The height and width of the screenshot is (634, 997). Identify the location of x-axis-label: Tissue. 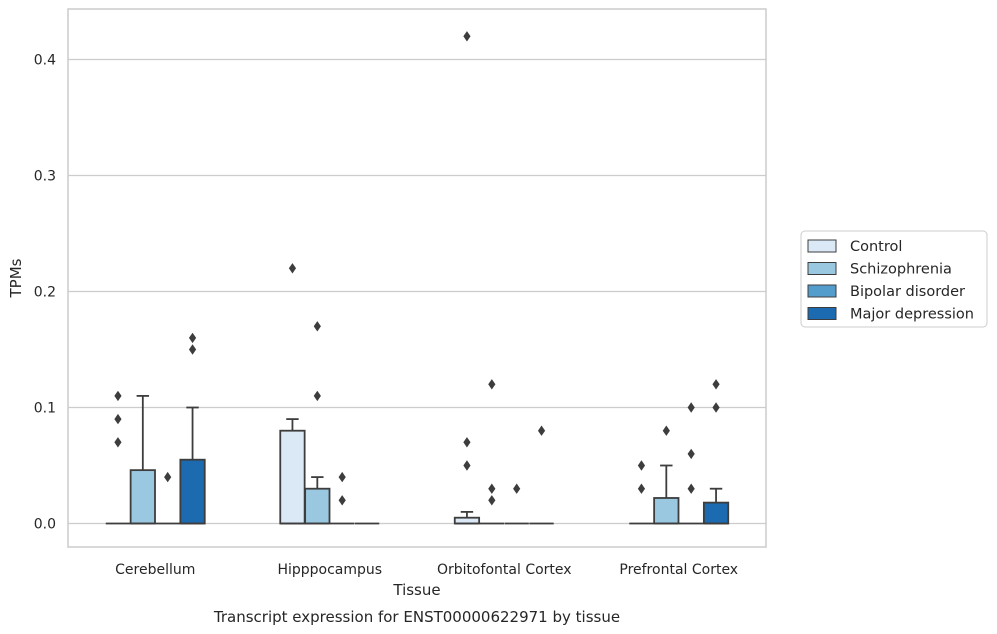
(416, 590).